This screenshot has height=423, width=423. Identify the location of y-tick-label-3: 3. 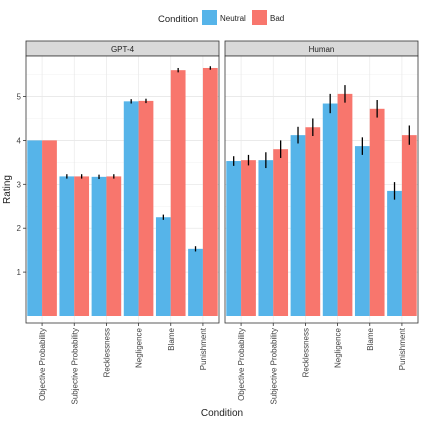
(19, 184).